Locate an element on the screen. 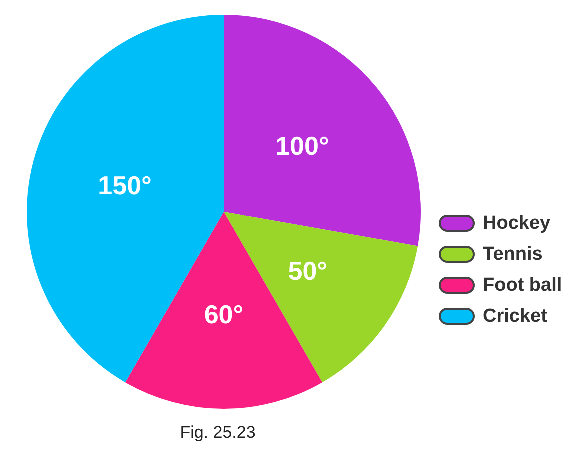  legend-label: Cricket is located at coordinates (515, 317).